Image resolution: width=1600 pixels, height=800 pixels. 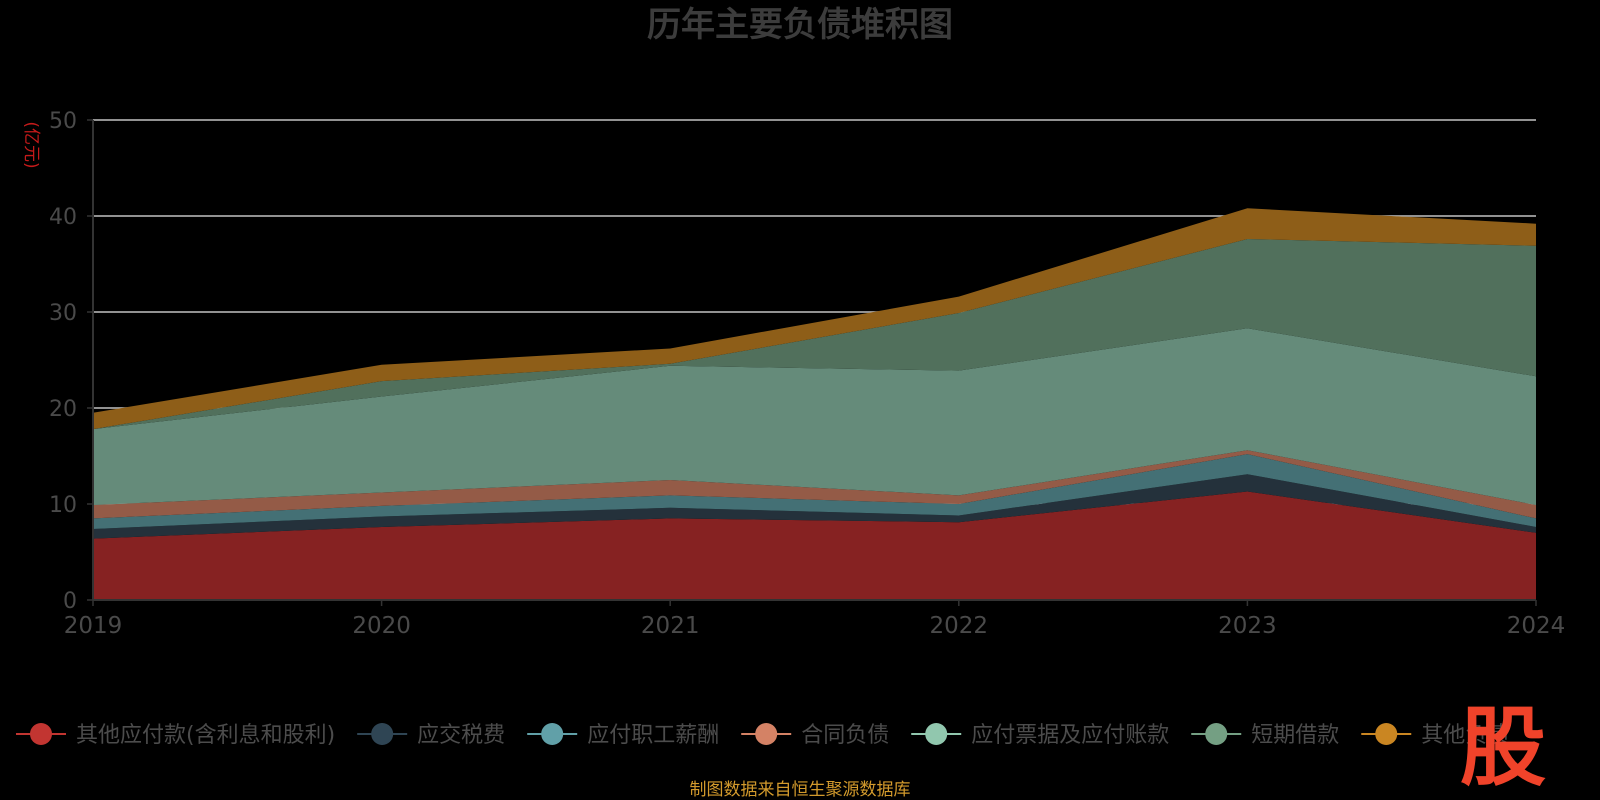 I want to click on data-source-note: 制图数据来自恒生聚源数据库, so click(x=800, y=790).